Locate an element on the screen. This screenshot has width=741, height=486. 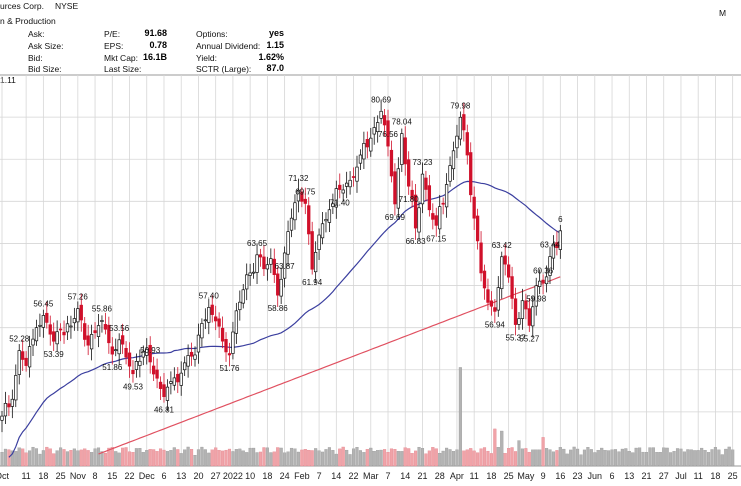
x-tick-label: 21 is located at coordinates (422, 476).